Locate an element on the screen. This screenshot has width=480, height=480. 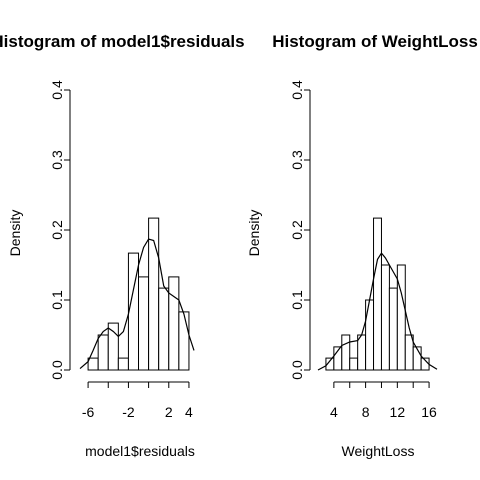
x-tick-label: 8 is located at coordinates (366, 412).